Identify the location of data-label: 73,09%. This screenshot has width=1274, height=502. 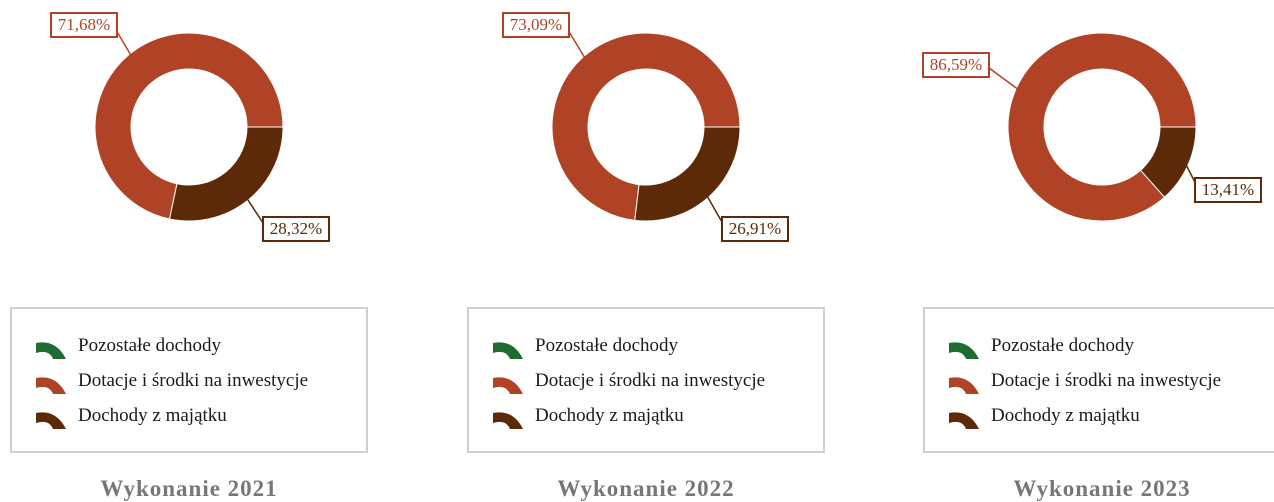
(536, 24).